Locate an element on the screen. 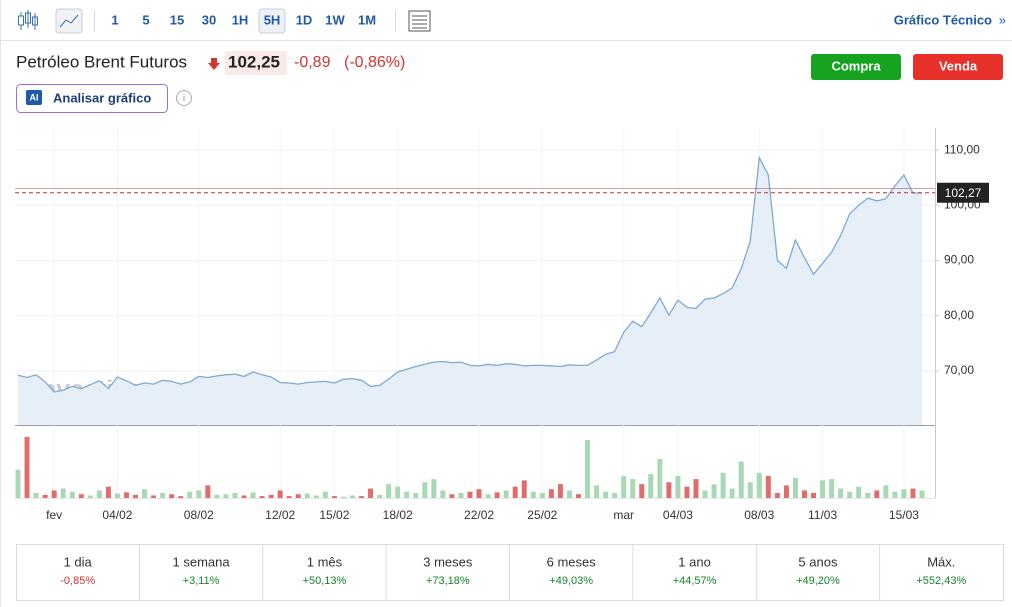  table-icon is located at coordinates (419, 21).